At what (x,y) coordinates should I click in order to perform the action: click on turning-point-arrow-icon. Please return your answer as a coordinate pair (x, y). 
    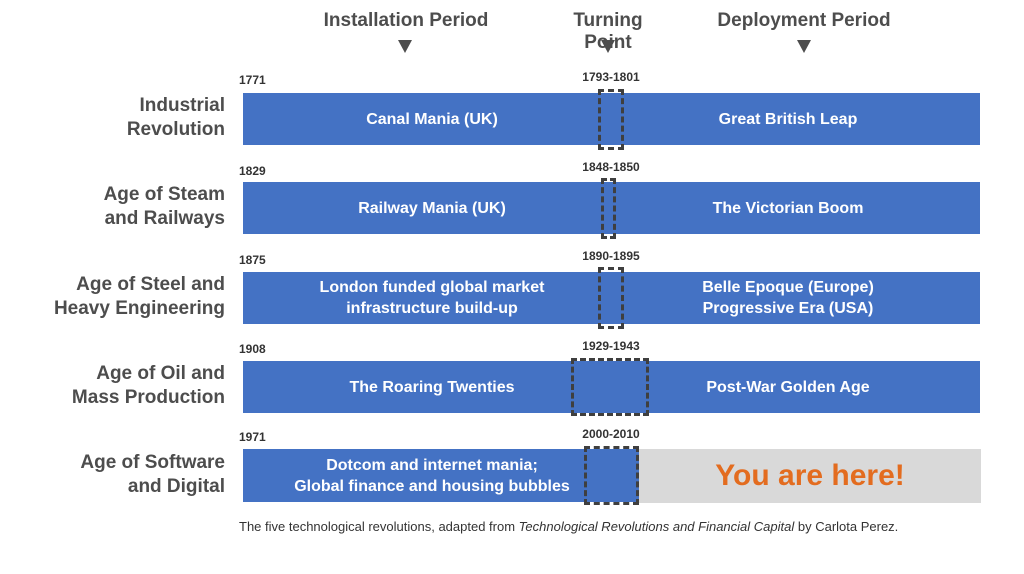
    Looking at the image, I should click on (608, 46).